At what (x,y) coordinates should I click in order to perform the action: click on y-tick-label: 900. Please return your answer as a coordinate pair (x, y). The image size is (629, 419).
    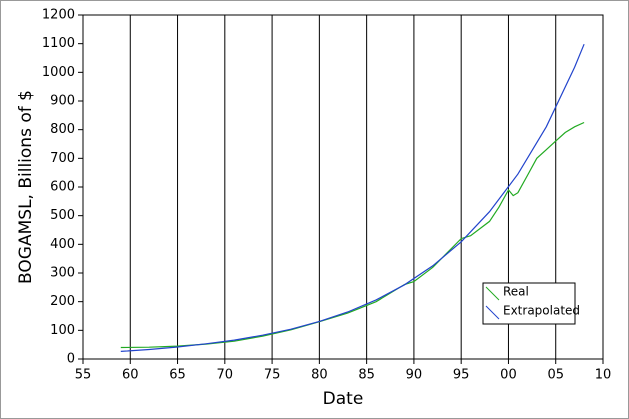
    Looking at the image, I should click on (62, 101).